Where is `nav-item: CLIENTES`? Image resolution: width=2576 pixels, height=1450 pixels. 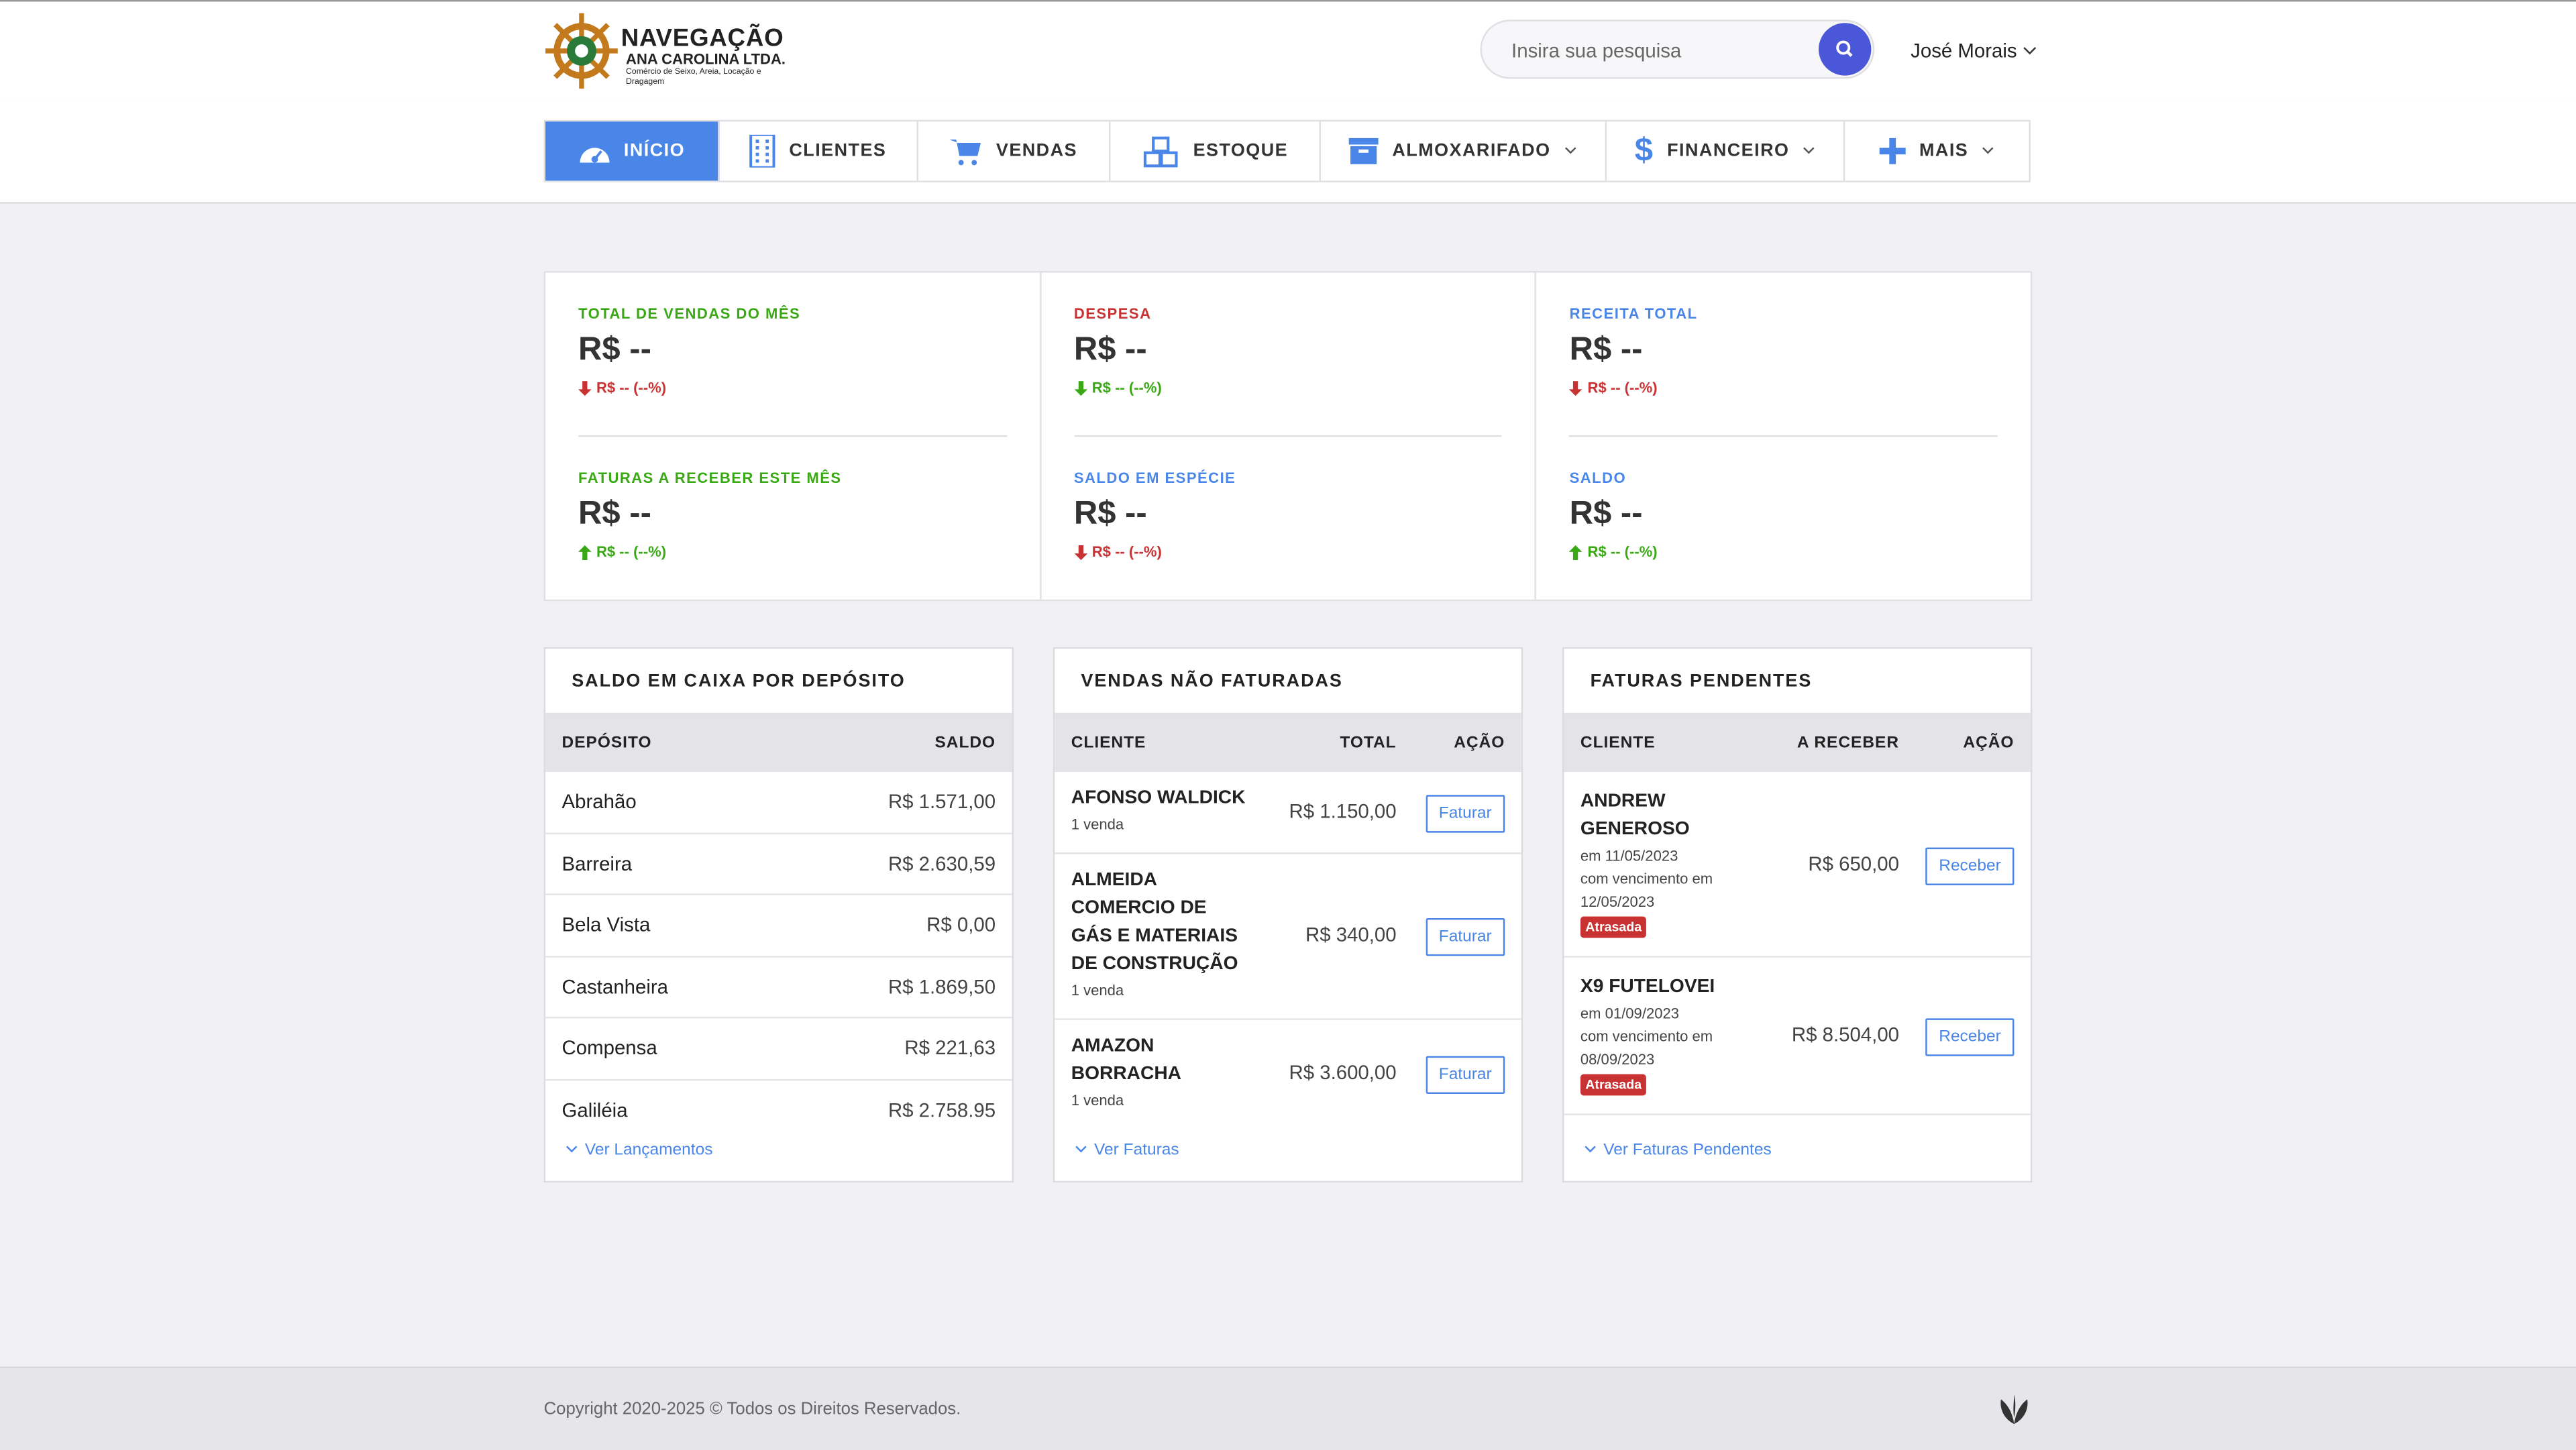
nav-item: CLIENTES is located at coordinates (819, 151).